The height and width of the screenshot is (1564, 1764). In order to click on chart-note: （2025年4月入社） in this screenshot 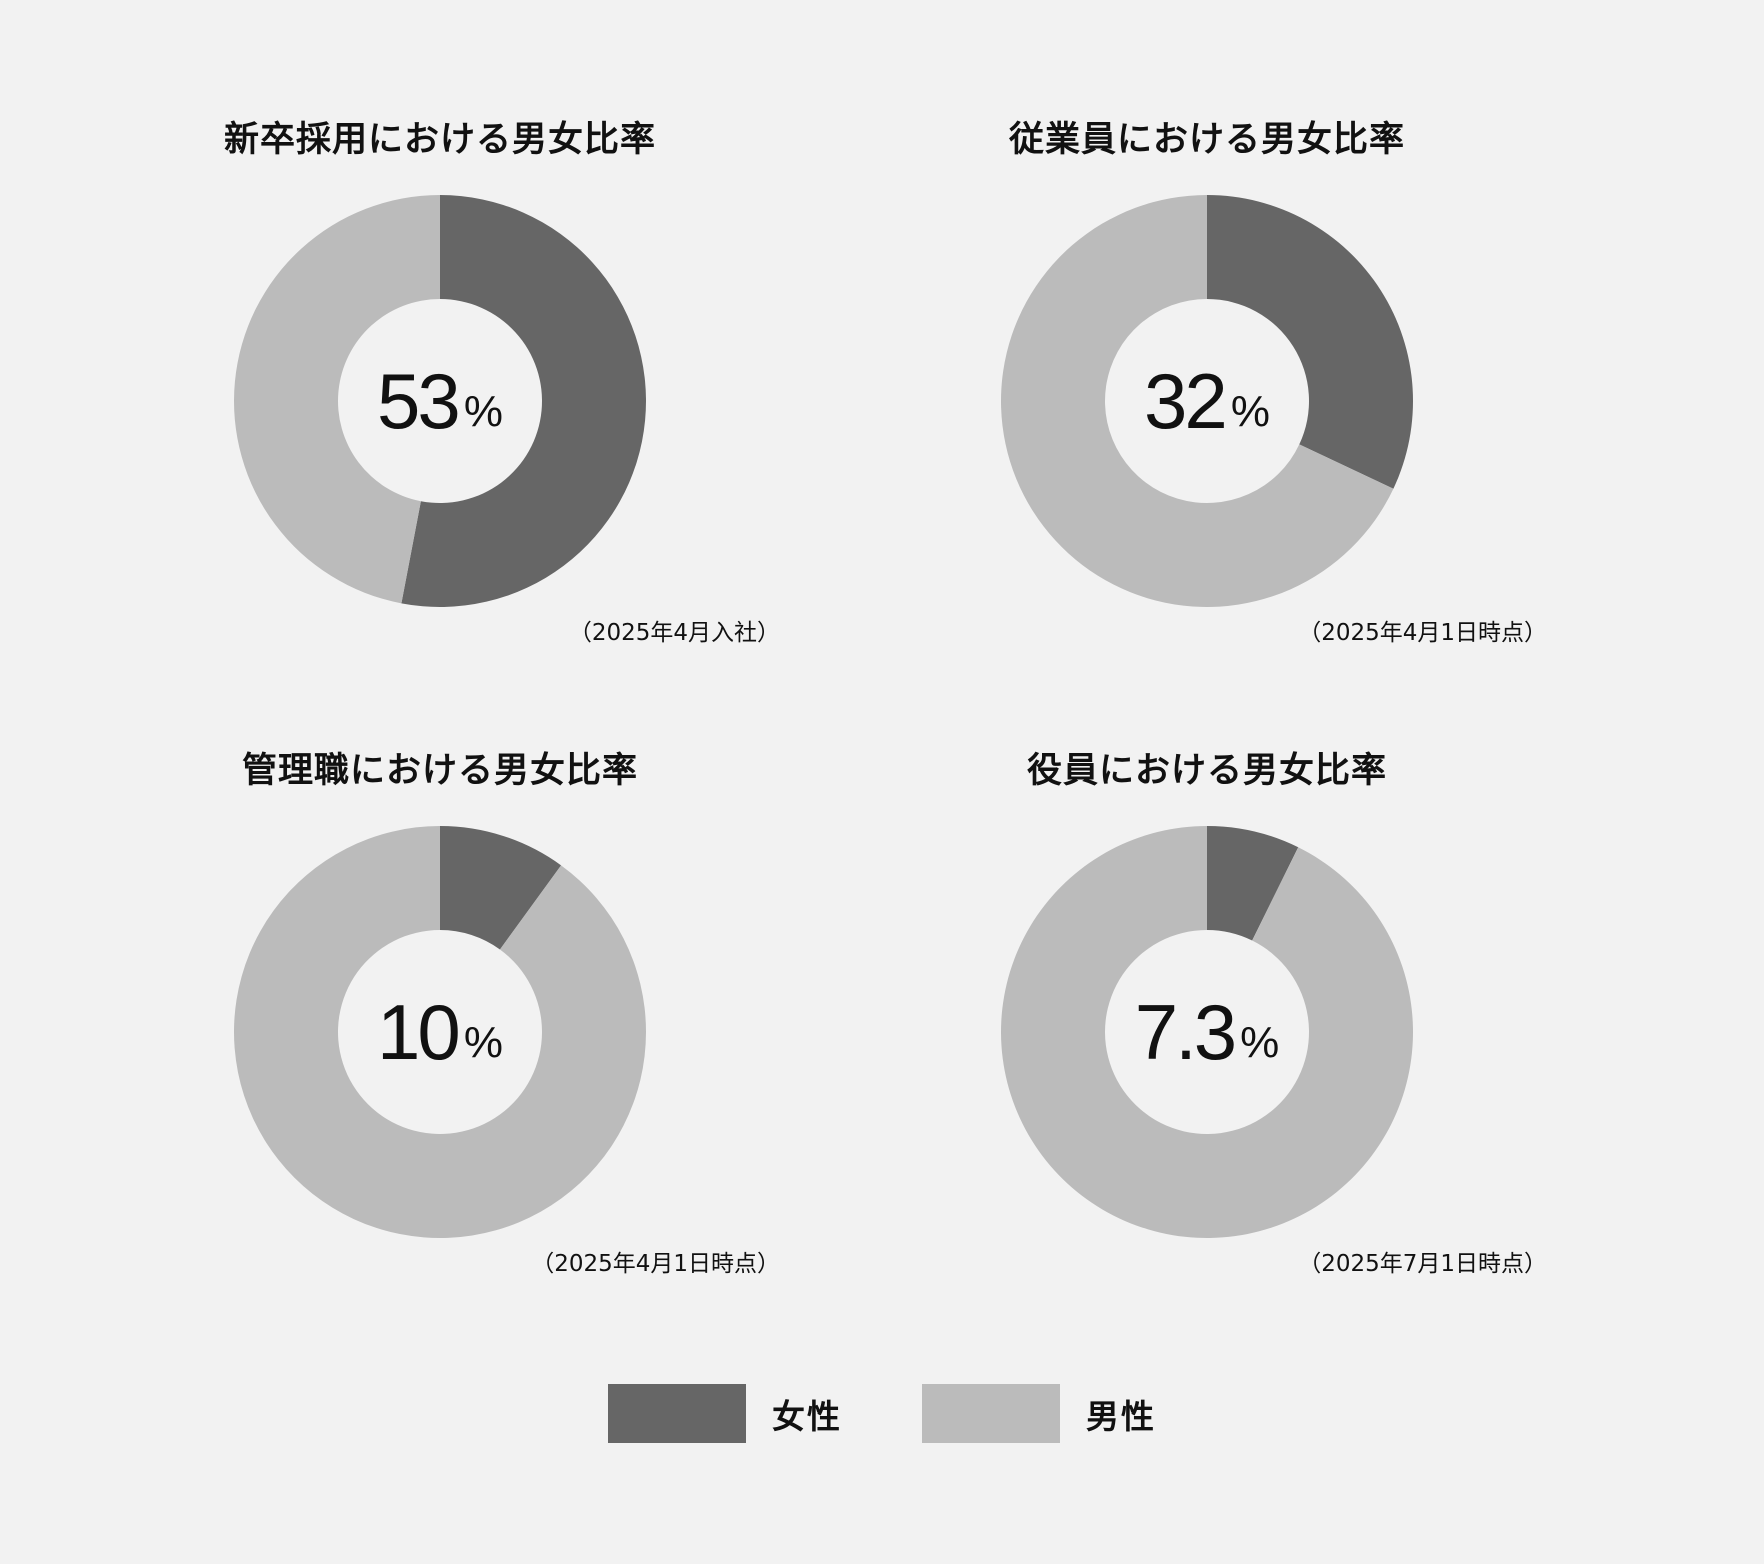, I will do `click(674, 633)`.